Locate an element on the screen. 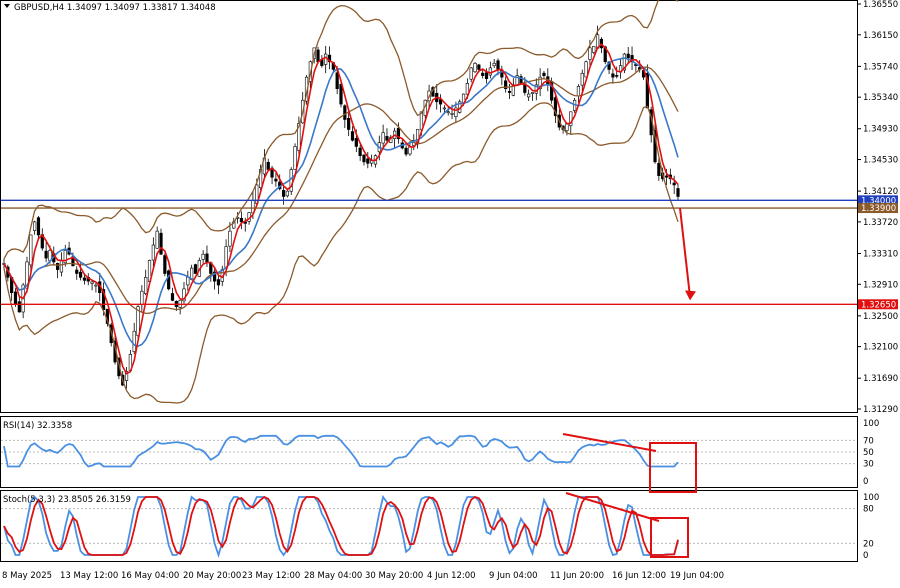 This screenshot has height=588, width=900. x-tick-label: 19 Jun 04:00 is located at coordinates (697, 576).